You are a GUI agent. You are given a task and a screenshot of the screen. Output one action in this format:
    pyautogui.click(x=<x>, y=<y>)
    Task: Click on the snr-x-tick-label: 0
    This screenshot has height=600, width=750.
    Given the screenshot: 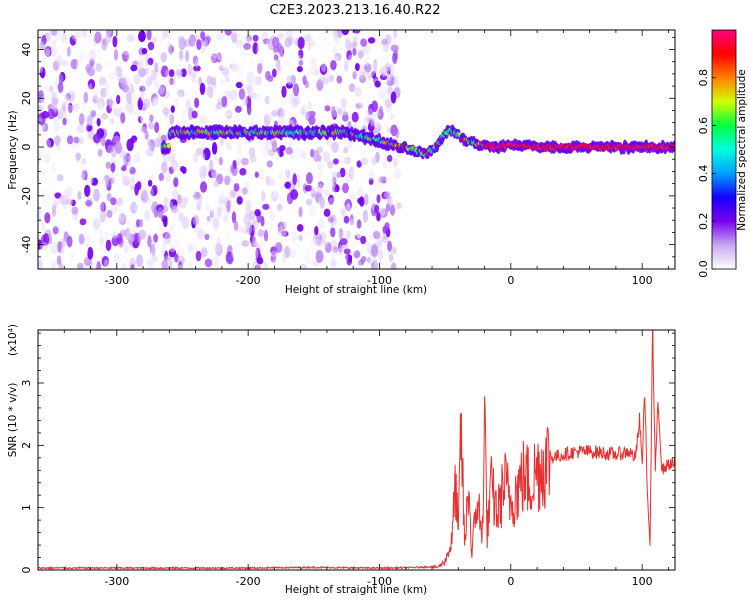 What is the action you would take?
    pyautogui.click(x=510, y=581)
    